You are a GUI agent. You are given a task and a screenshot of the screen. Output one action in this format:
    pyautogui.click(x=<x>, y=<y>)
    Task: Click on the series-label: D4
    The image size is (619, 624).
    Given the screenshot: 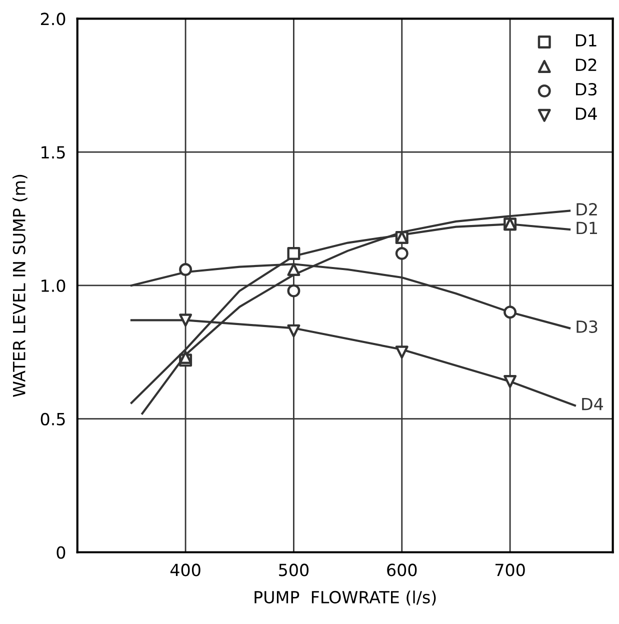 What is the action you would take?
    pyautogui.click(x=593, y=404)
    